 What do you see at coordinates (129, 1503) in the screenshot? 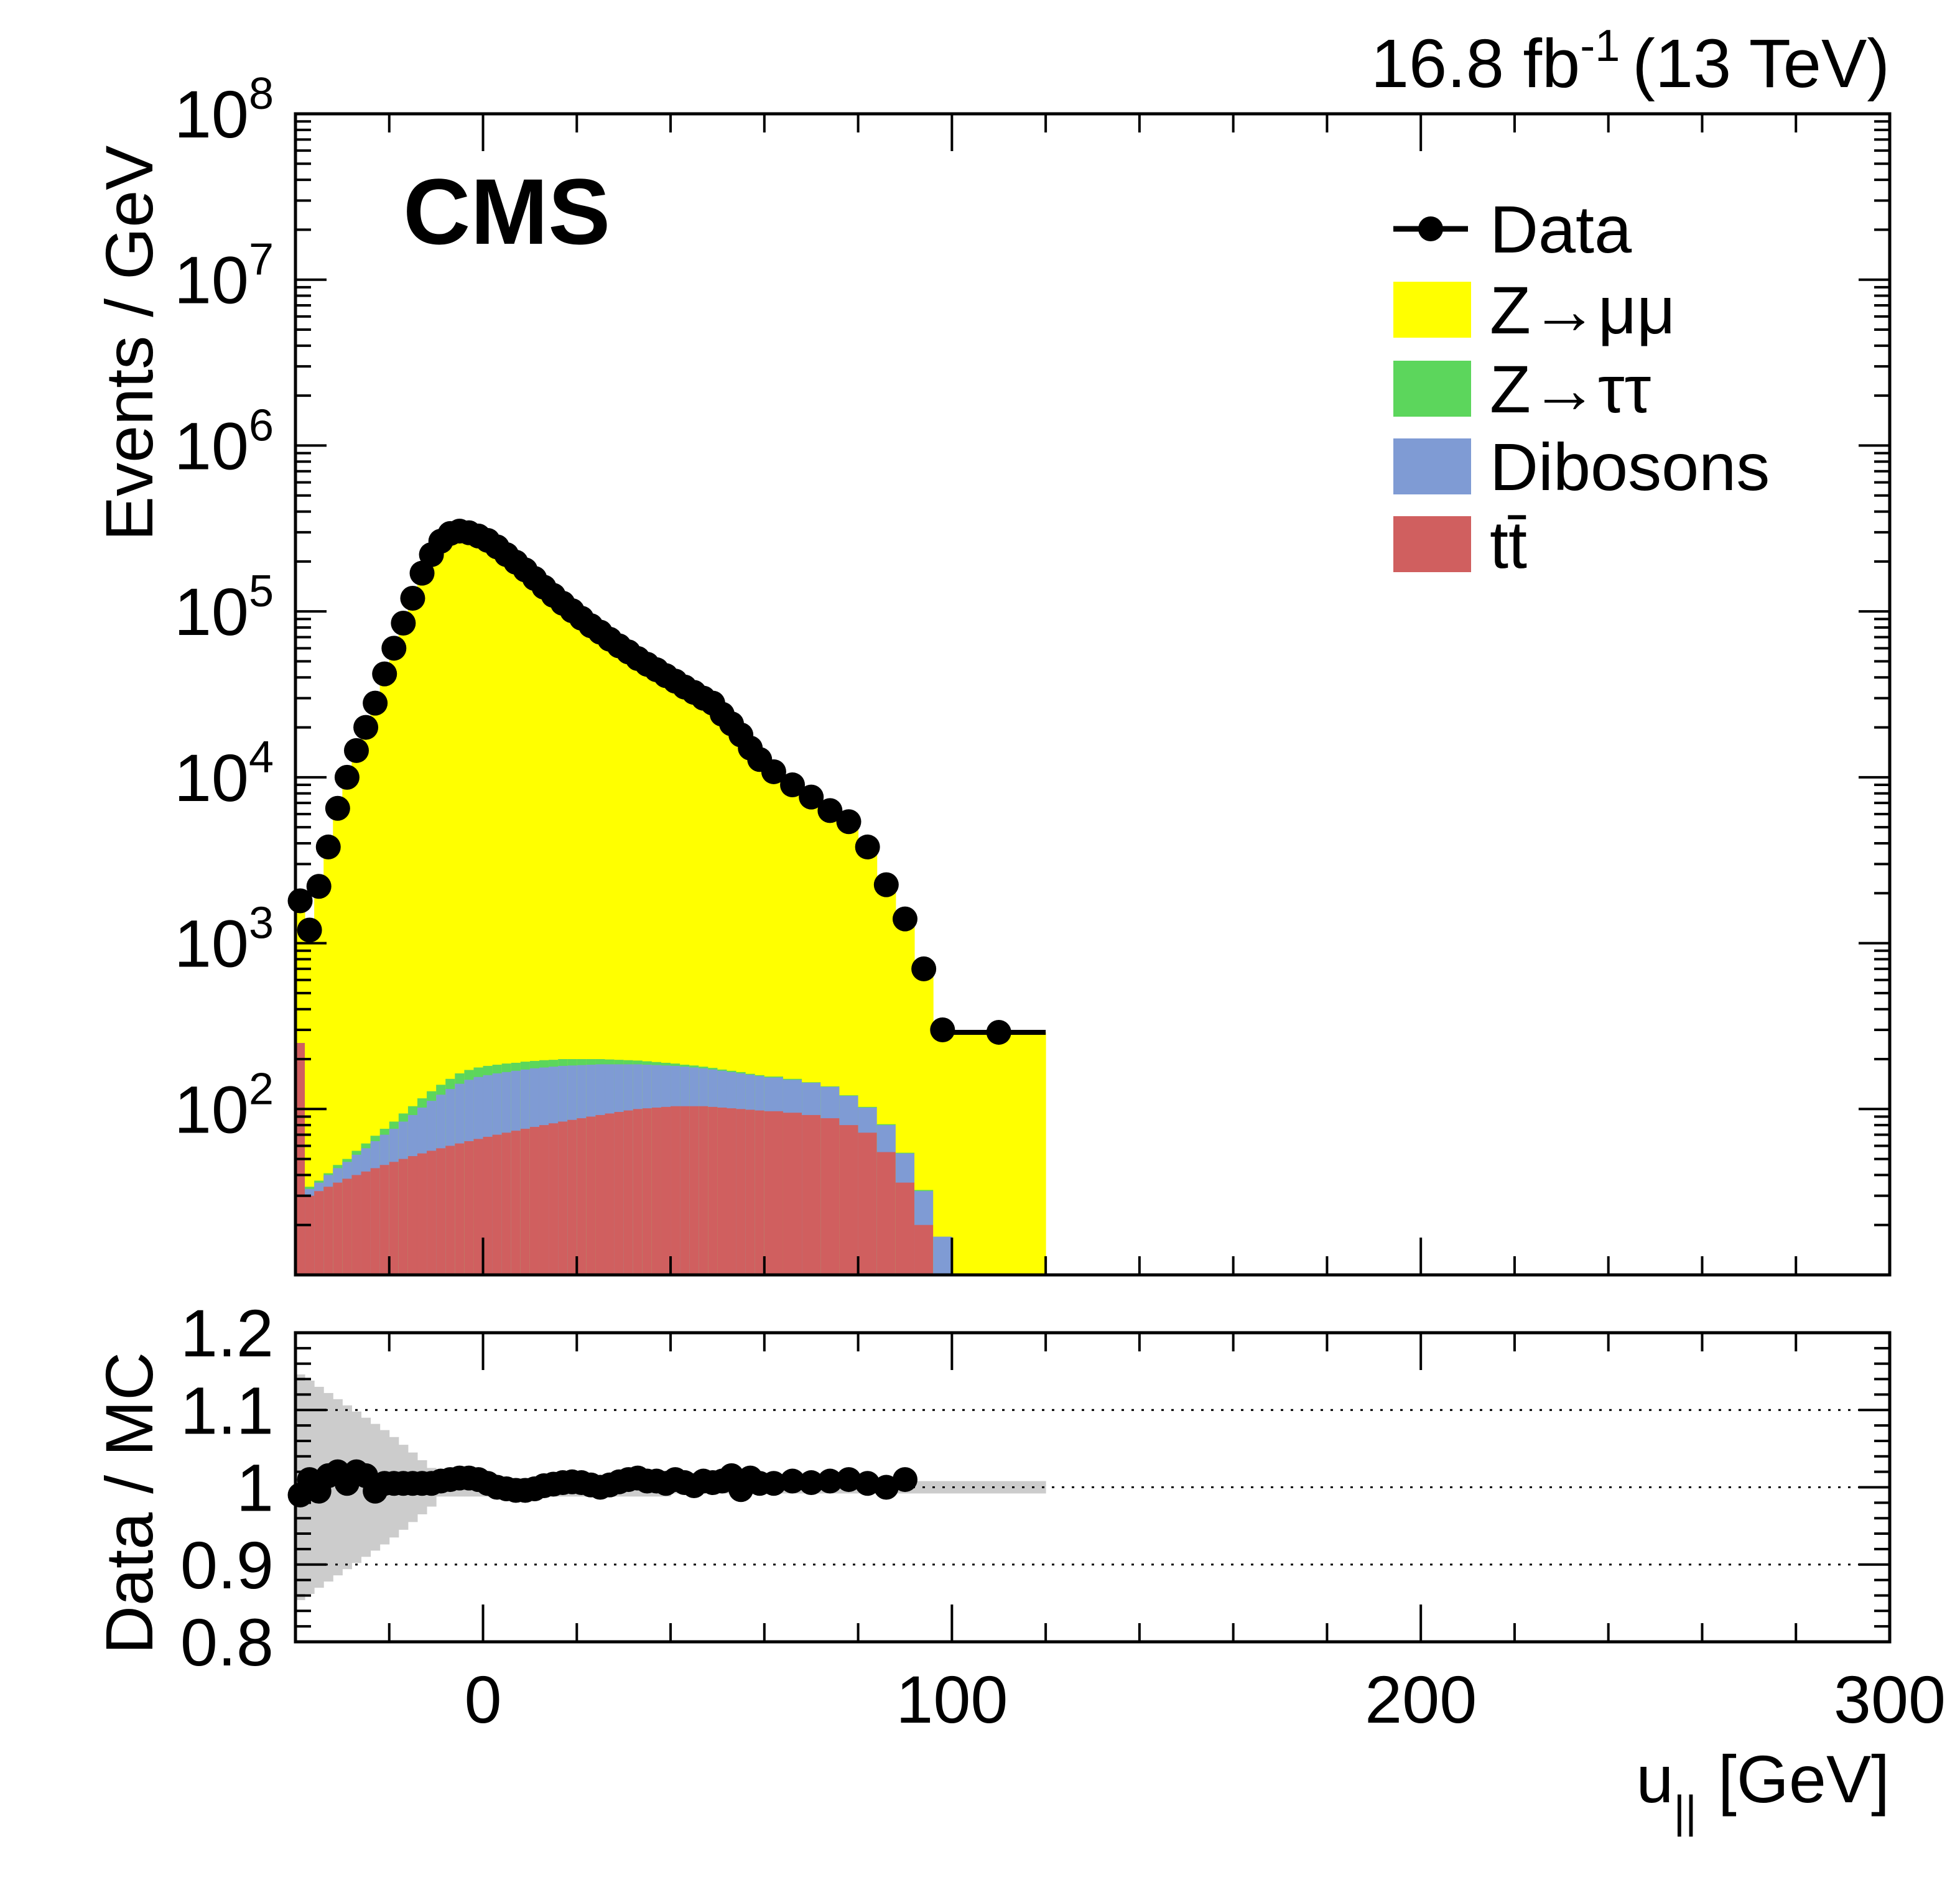
I see `ratio-y-axis-label: Data / MC` at bounding box center [129, 1503].